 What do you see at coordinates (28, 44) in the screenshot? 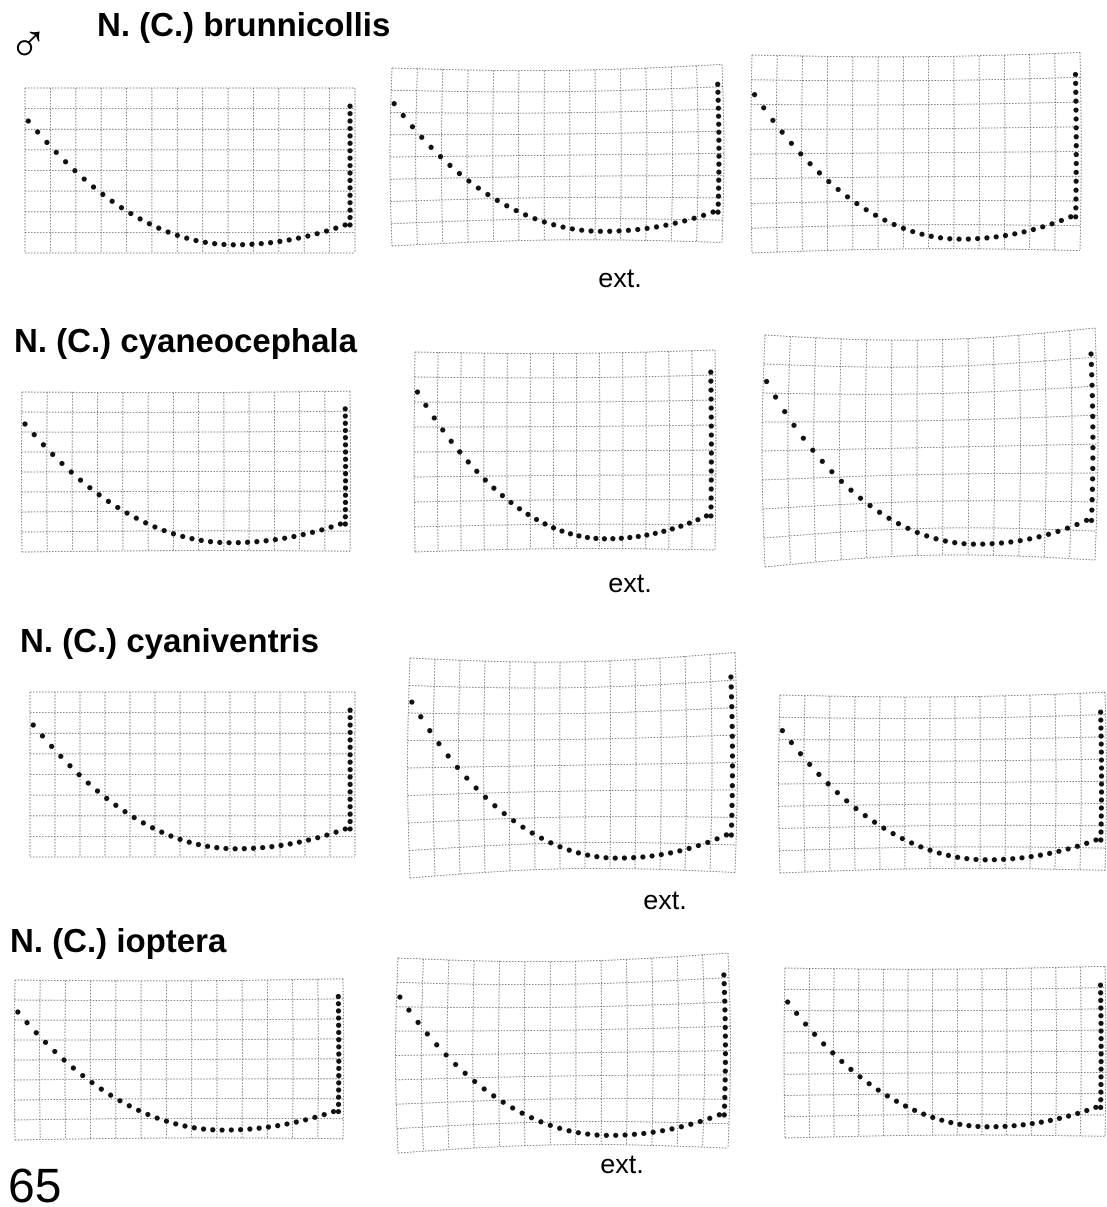
I see `sex-symbol: ♂` at bounding box center [28, 44].